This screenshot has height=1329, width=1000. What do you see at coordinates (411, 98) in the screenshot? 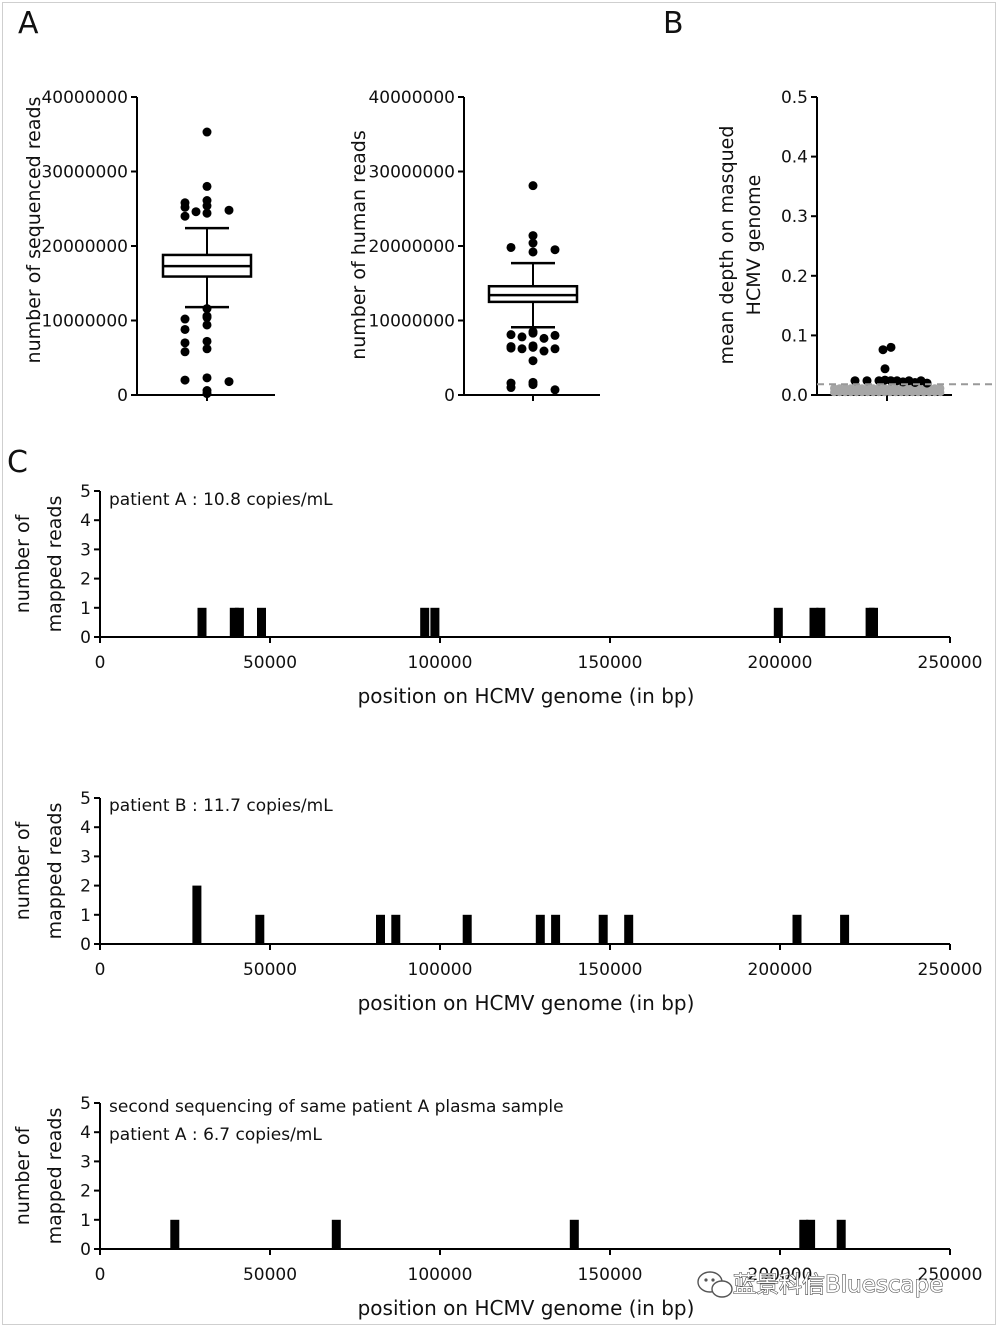
I see `y-tick-label: 40000000` at bounding box center [411, 98].